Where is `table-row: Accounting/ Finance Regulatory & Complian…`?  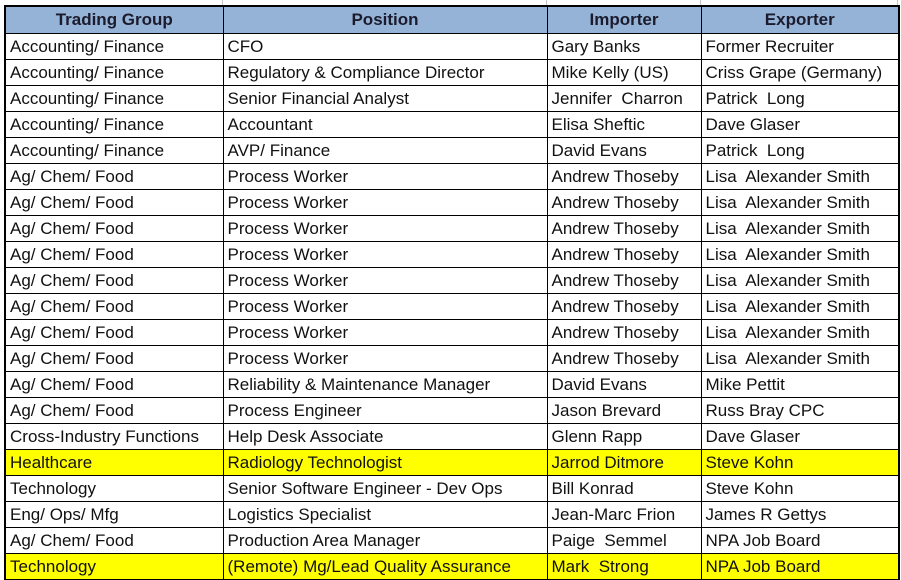 table-row: Accounting/ Finance Regulatory & Complian… is located at coordinates (452, 72).